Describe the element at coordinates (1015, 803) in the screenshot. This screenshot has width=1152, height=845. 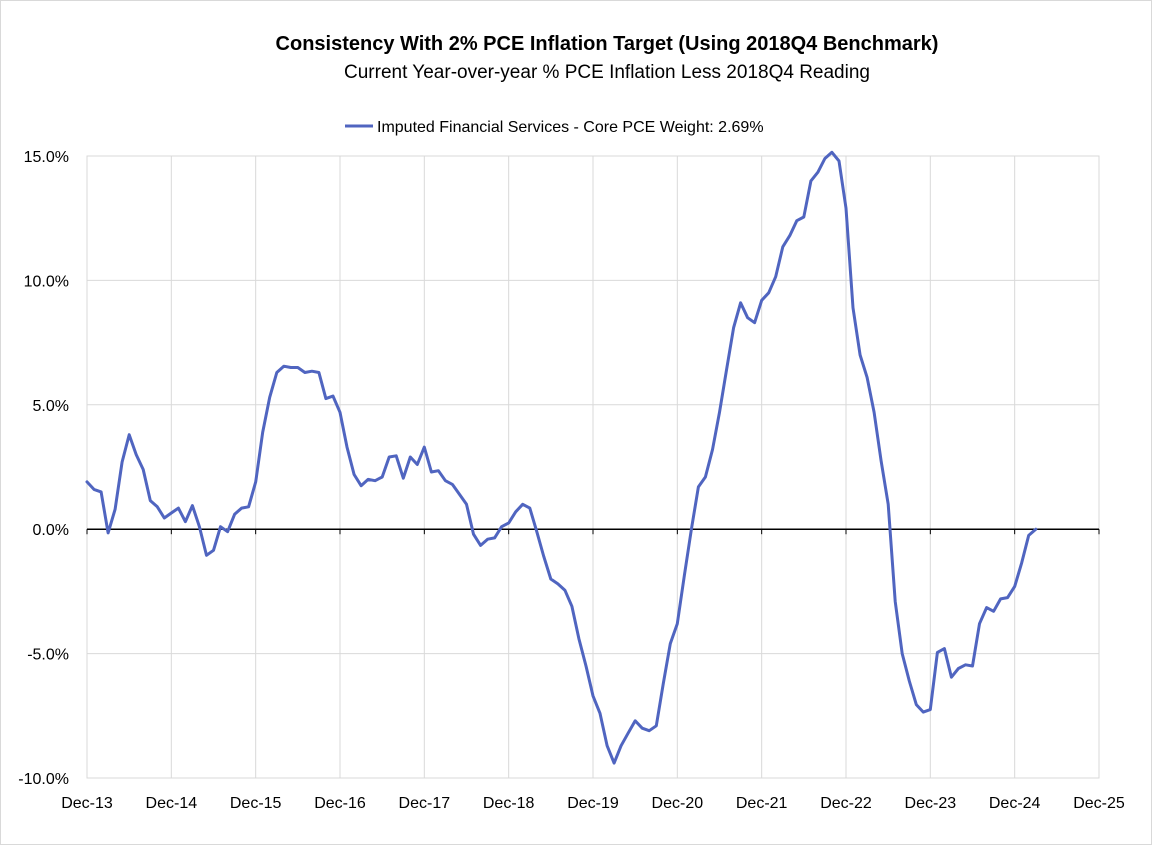
I see `x-tick-label: Dec-24` at that location.